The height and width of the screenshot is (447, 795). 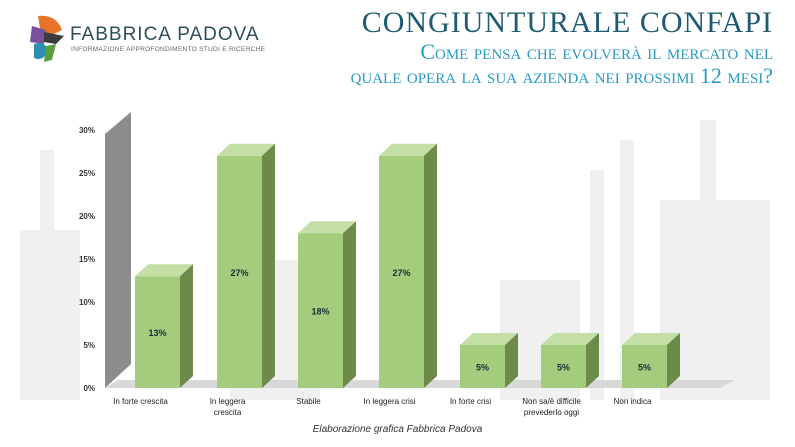 What do you see at coordinates (87, 302) in the screenshot?
I see `y-tick-label: 10%` at bounding box center [87, 302].